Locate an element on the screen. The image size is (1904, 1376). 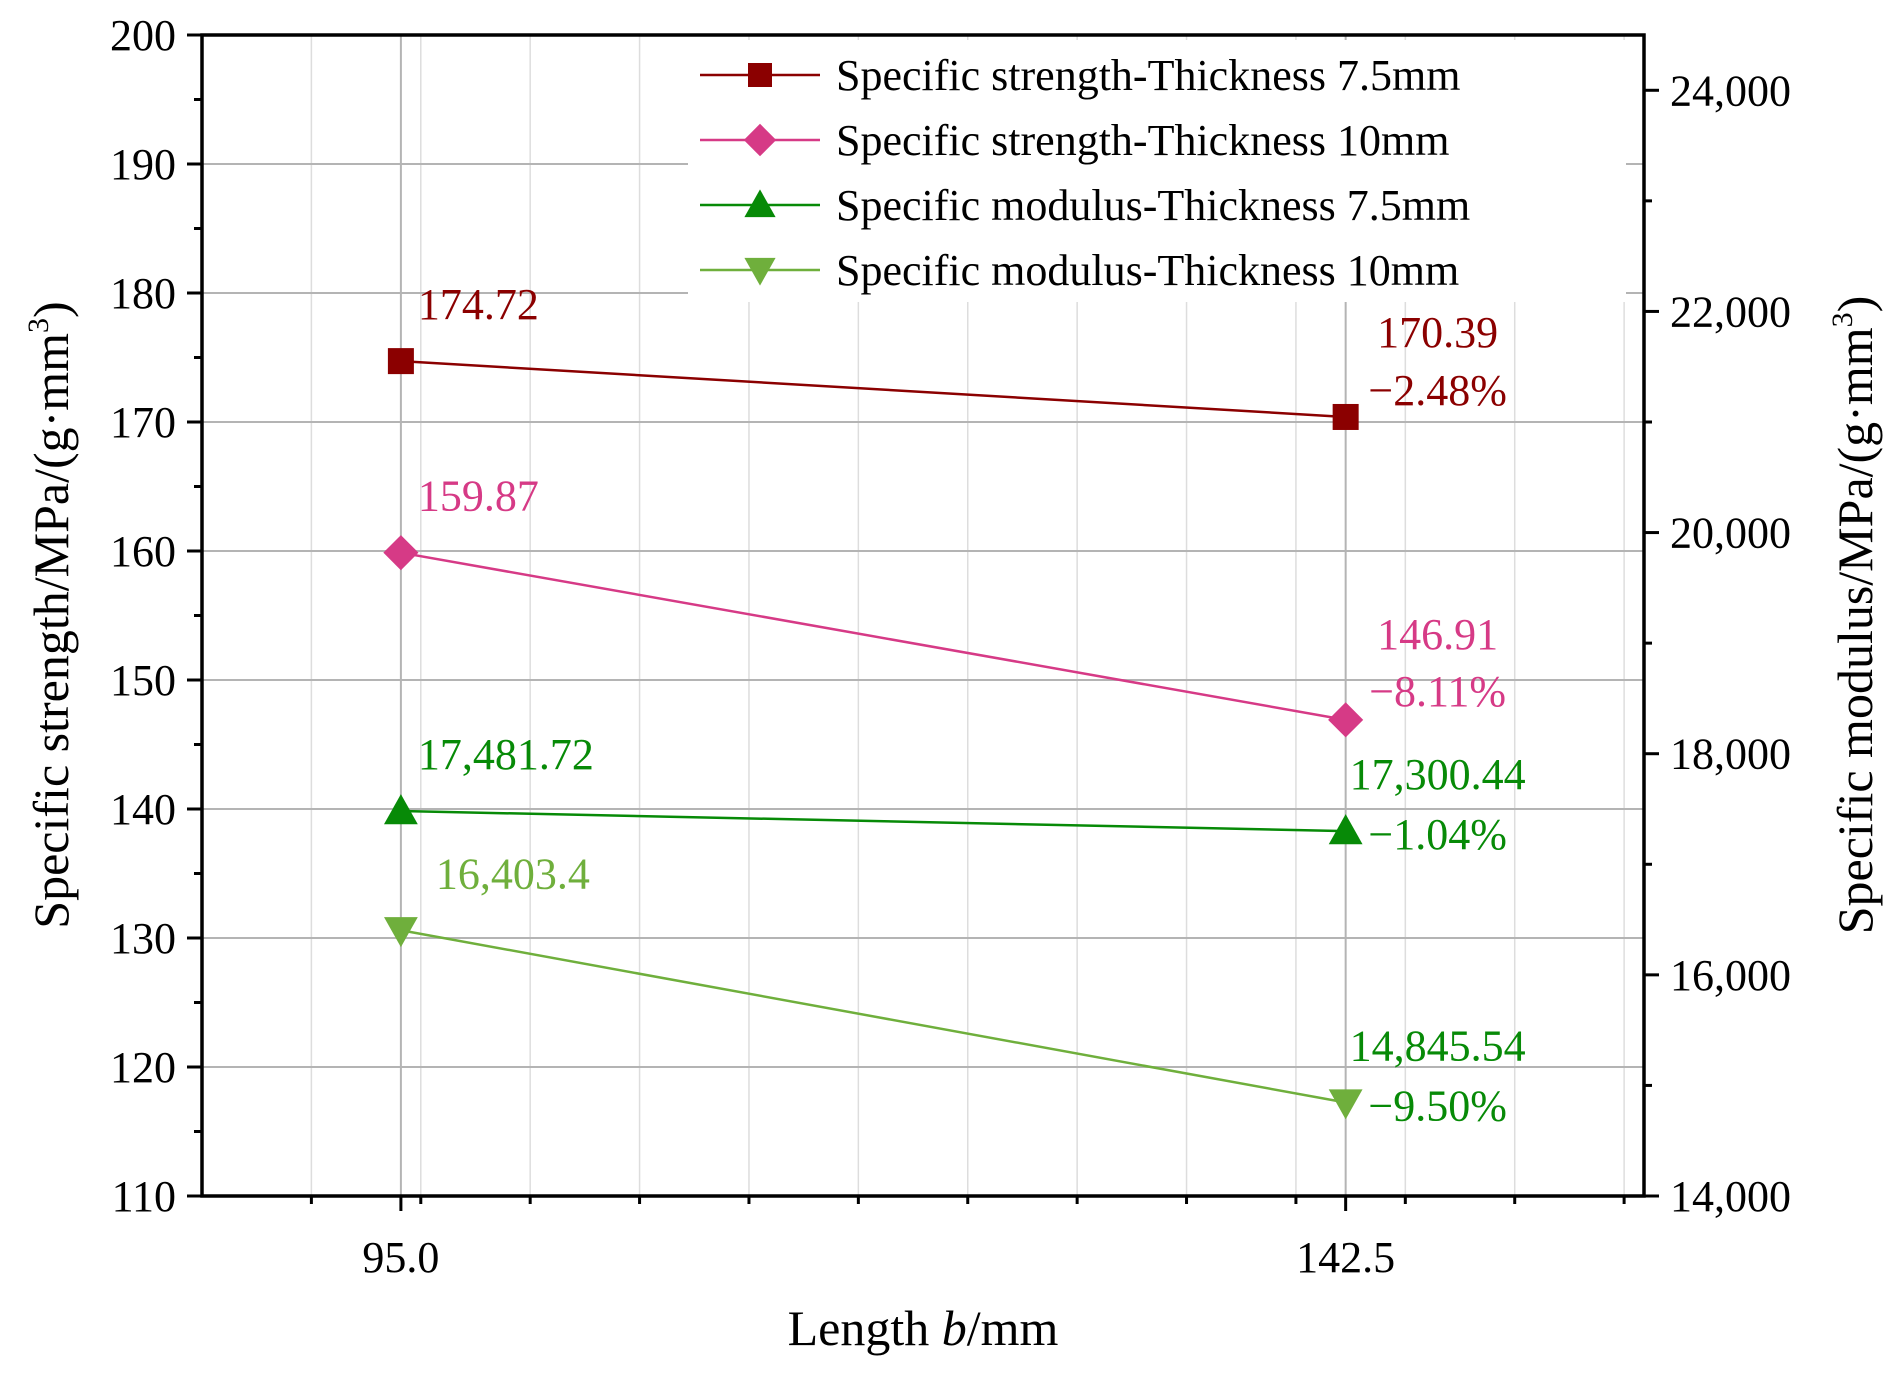
y-left-tick-label: 130 is located at coordinates (143, 938).